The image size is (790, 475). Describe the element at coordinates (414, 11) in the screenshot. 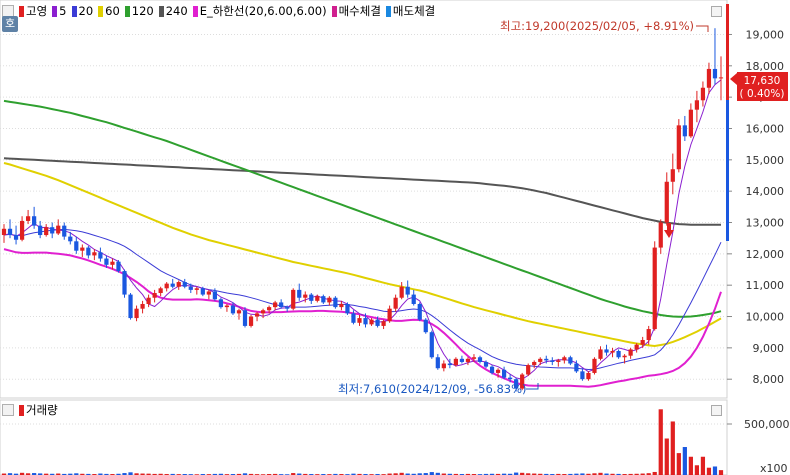

I see `legend-item-label: 매도체결` at that location.